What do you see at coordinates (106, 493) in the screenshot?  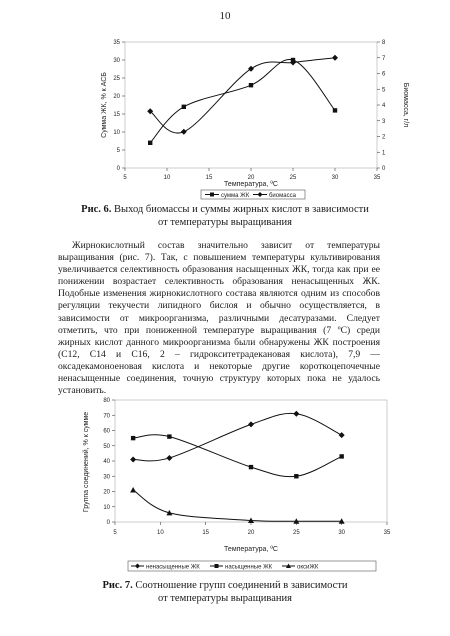 I see `figure-7-y-tick-label: 20` at bounding box center [106, 493].